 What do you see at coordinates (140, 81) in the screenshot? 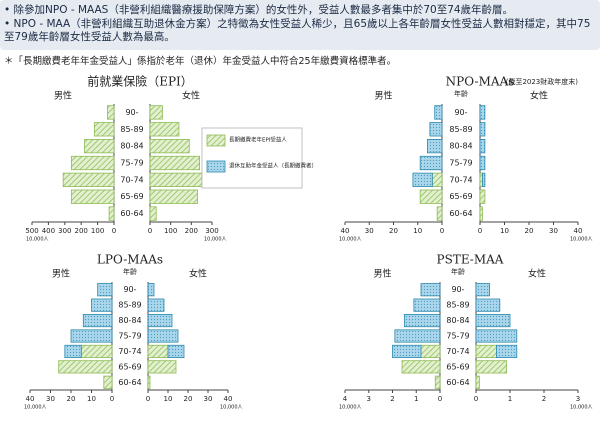
I see `chart-title: 前就業保險（EPI）` at bounding box center [140, 81].